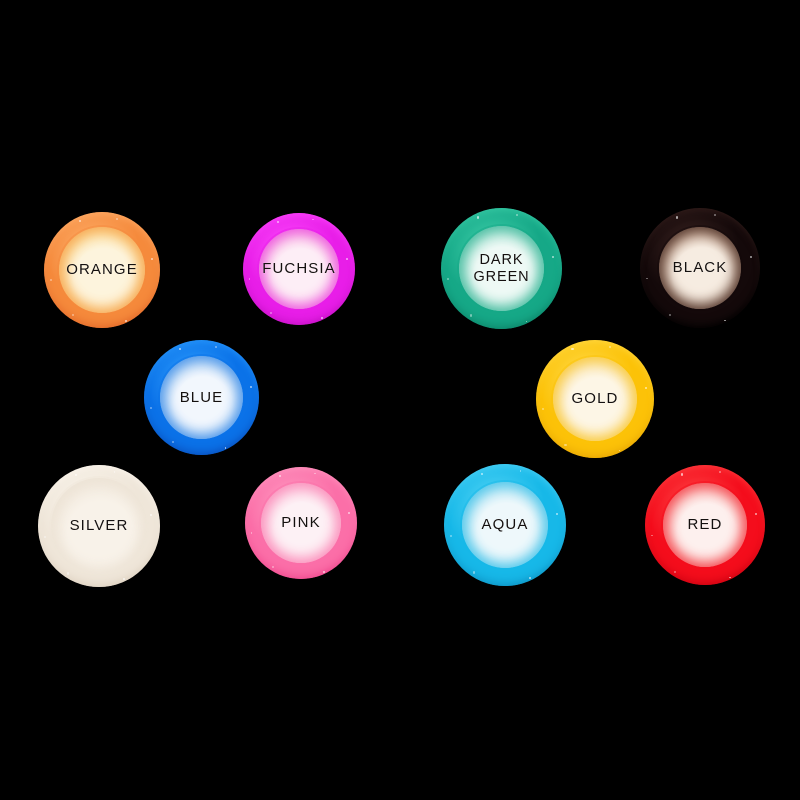  I want to click on swatch-aqua: AQUA, so click(505, 525).